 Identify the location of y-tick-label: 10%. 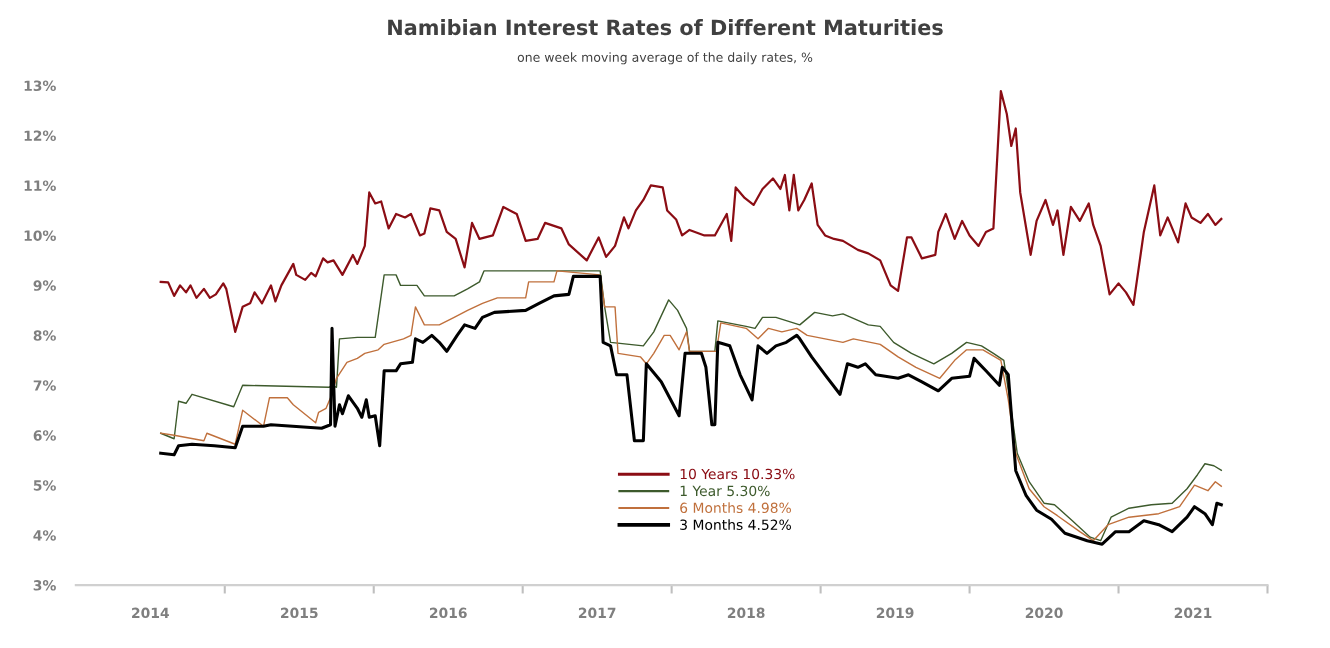
(40, 235).